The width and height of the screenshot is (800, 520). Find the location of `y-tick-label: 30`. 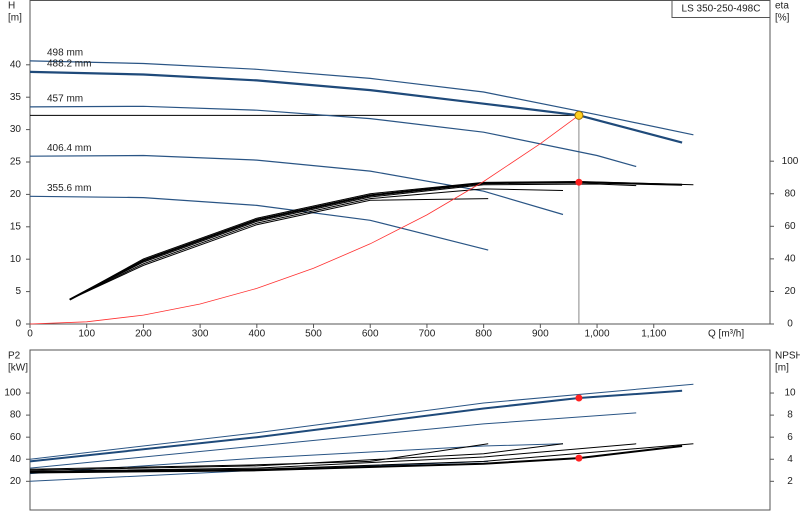

y-tick-label: 30 is located at coordinates (16, 129).